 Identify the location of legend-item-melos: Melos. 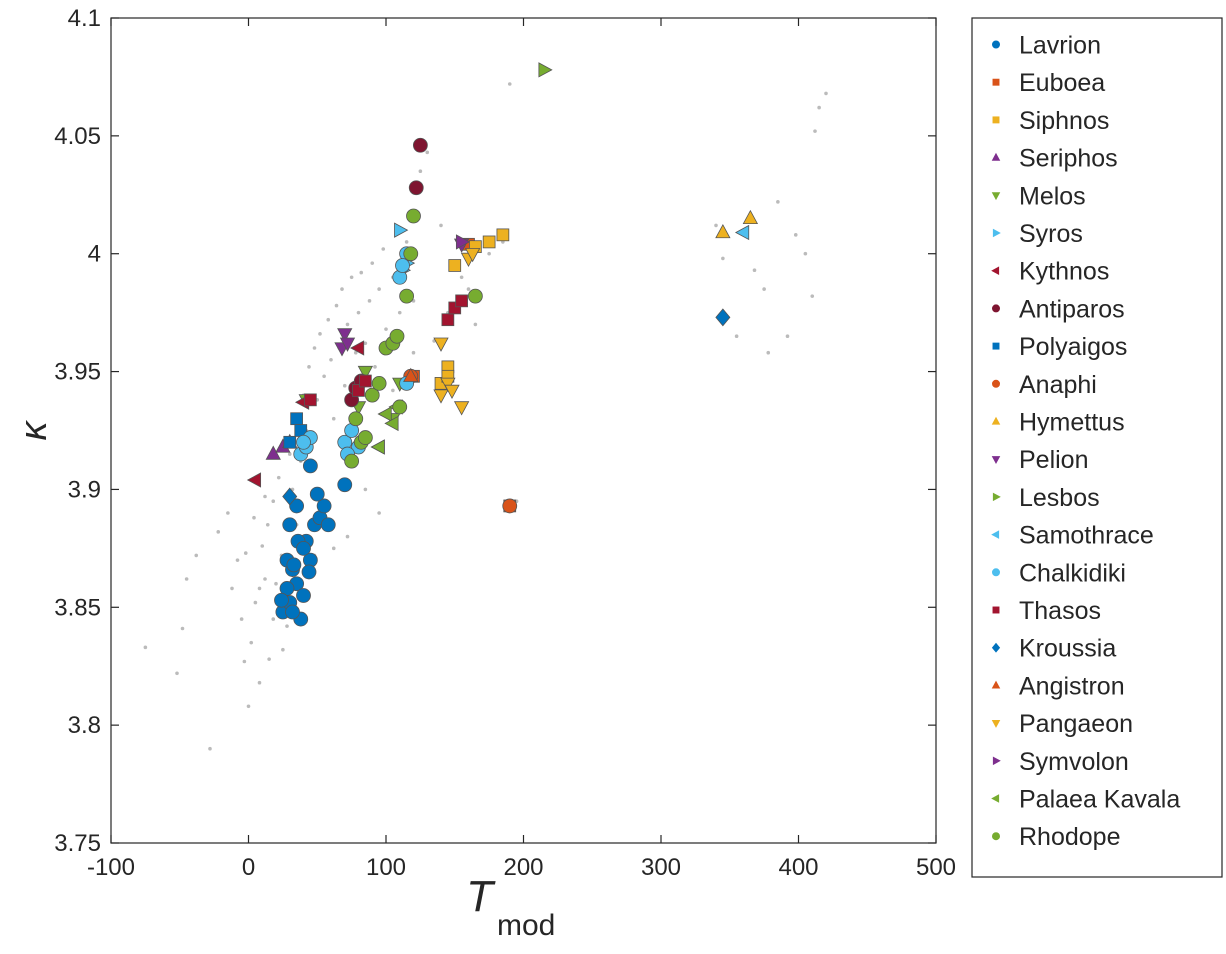
(1038, 196).